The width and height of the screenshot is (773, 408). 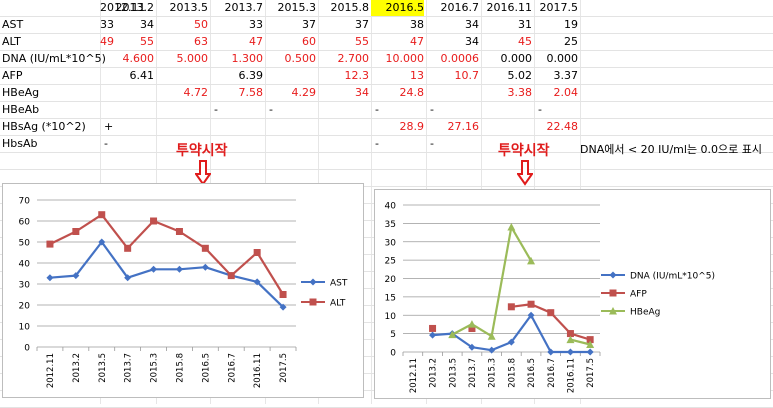 What do you see at coordinates (236, 93) in the screenshot?
I see `data-cell: 7.58` at bounding box center [236, 93].